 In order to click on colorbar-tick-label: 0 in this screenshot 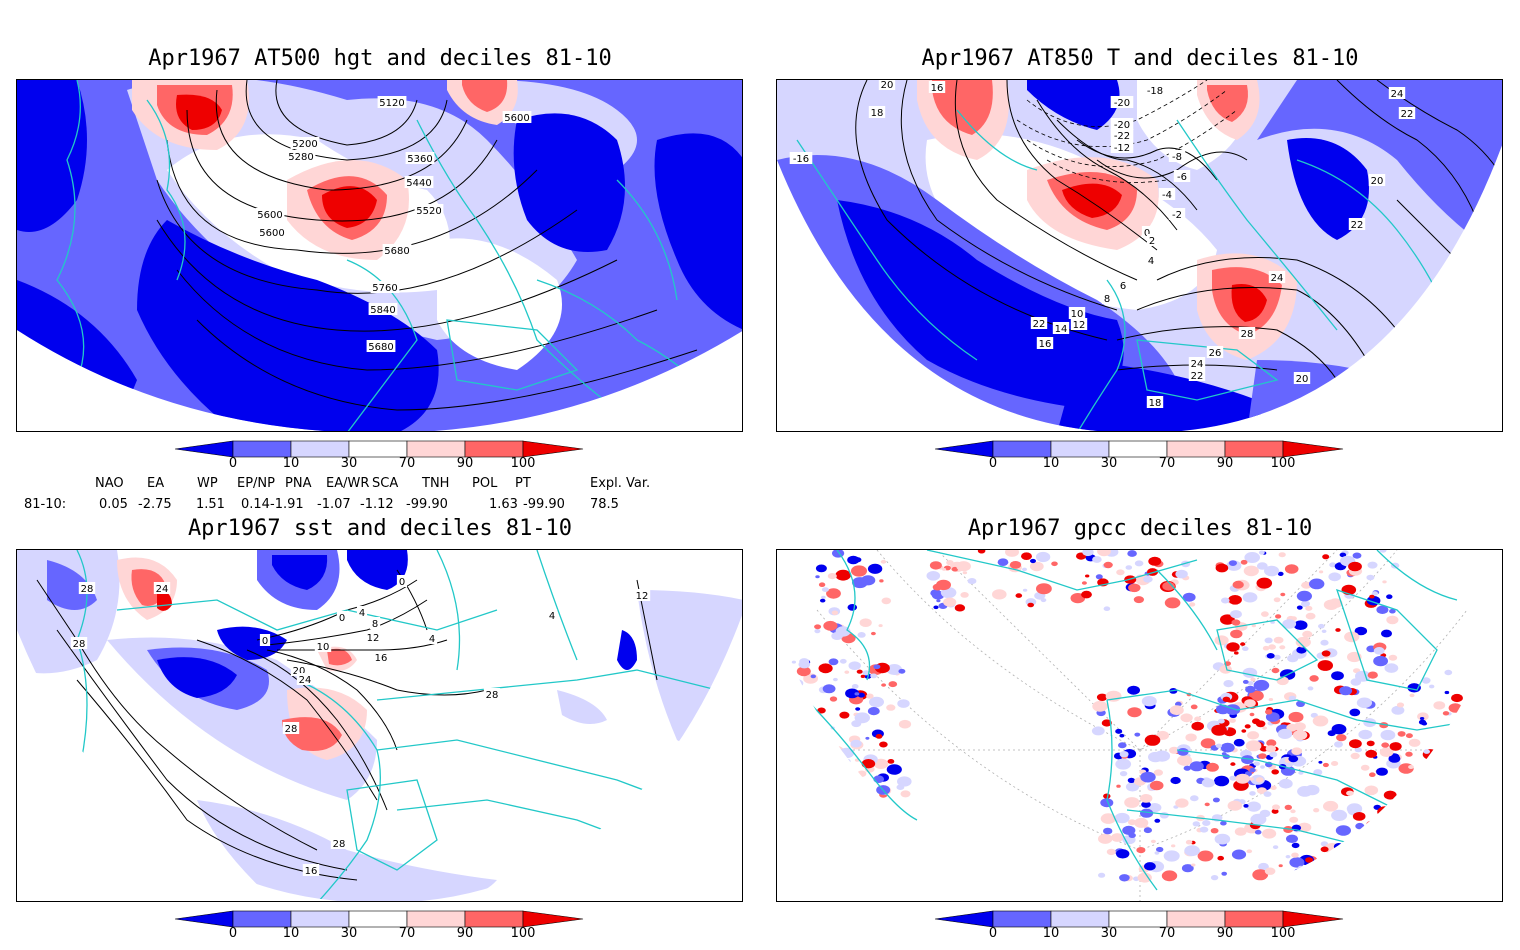, I will do `click(993, 463)`.